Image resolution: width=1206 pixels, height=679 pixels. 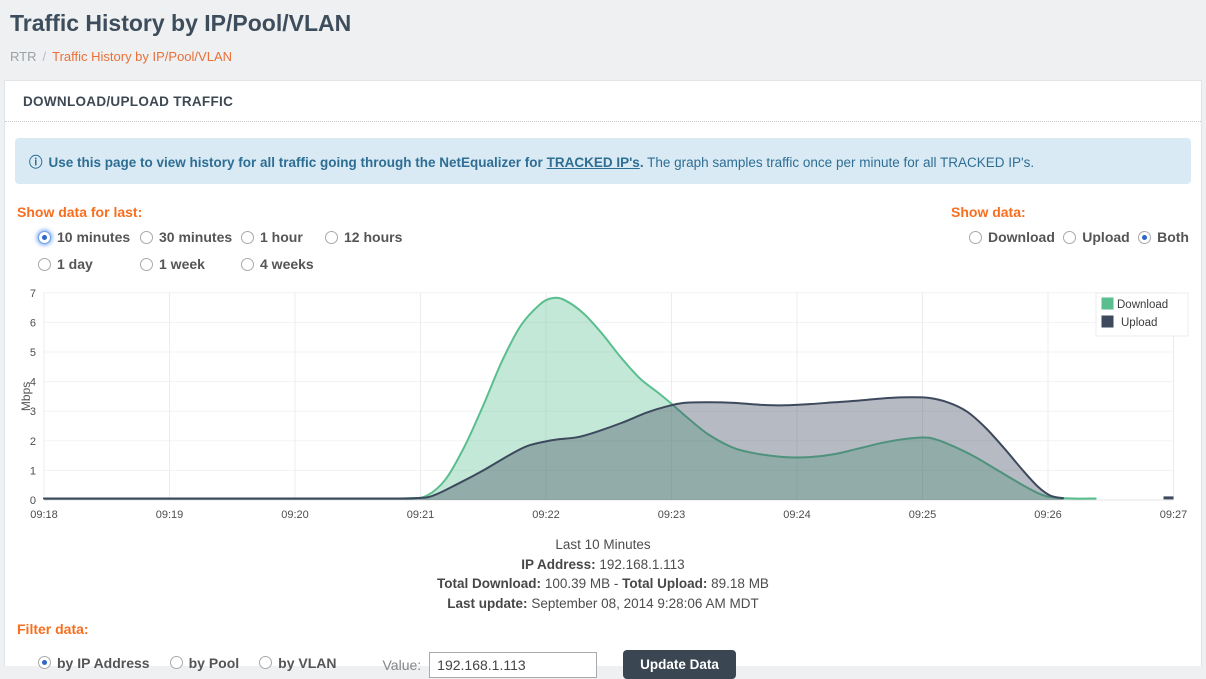 What do you see at coordinates (487, 603) in the screenshot?
I see `last-update-label: Last update:` at bounding box center [487, 603].